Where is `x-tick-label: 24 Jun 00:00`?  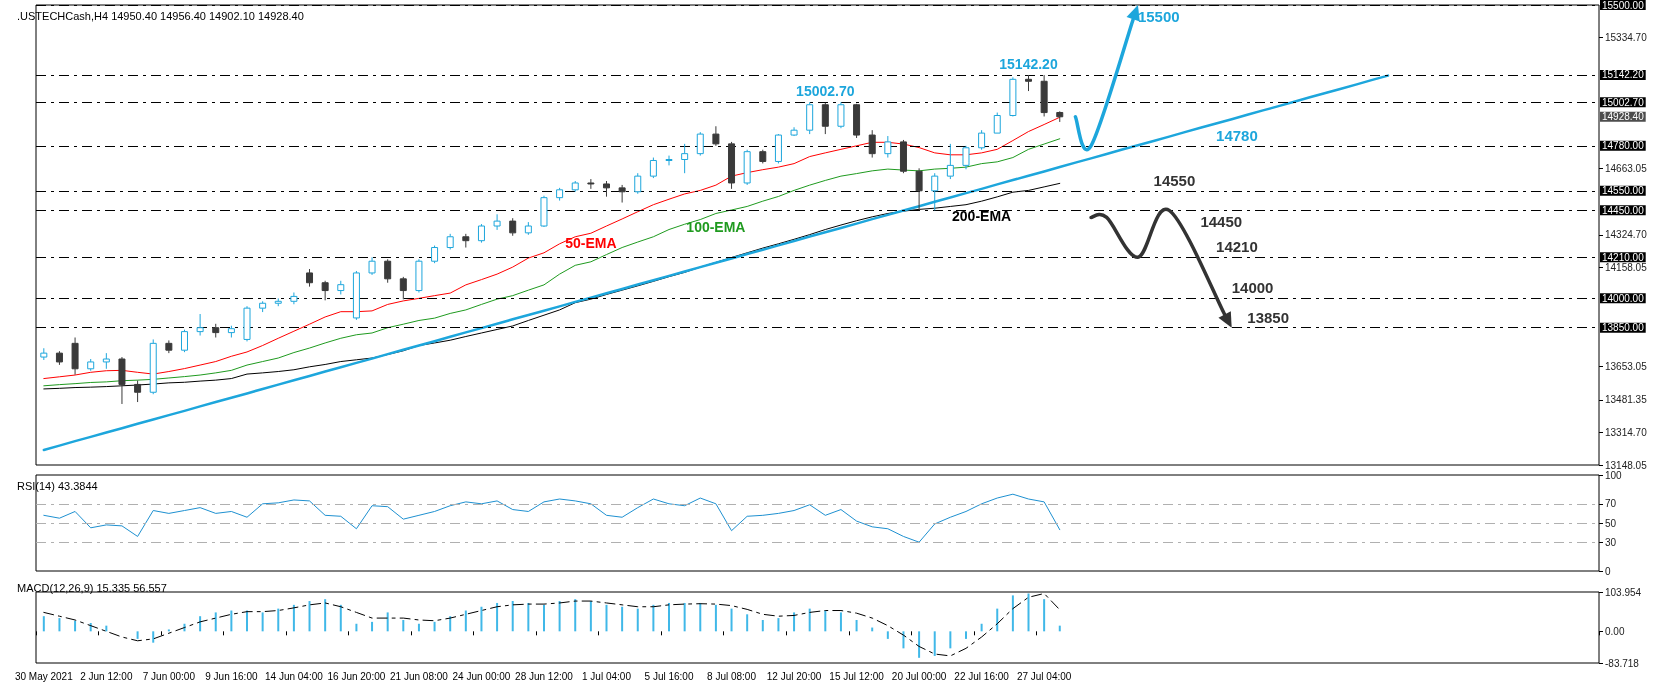 x-tick-label: 24 Jun 00:00 is located at coordinates (481, 676).